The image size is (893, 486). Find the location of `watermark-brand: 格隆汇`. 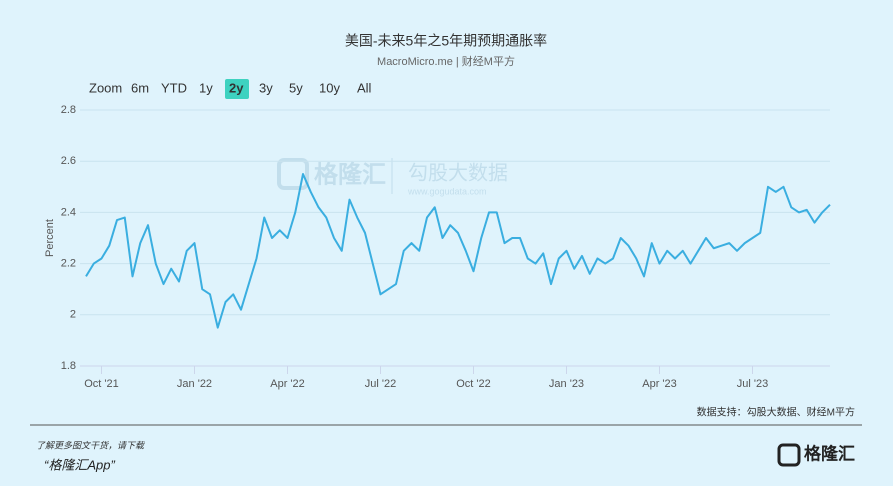

watermark-brand: 格隆汇 is located at coordinates (350, 174).